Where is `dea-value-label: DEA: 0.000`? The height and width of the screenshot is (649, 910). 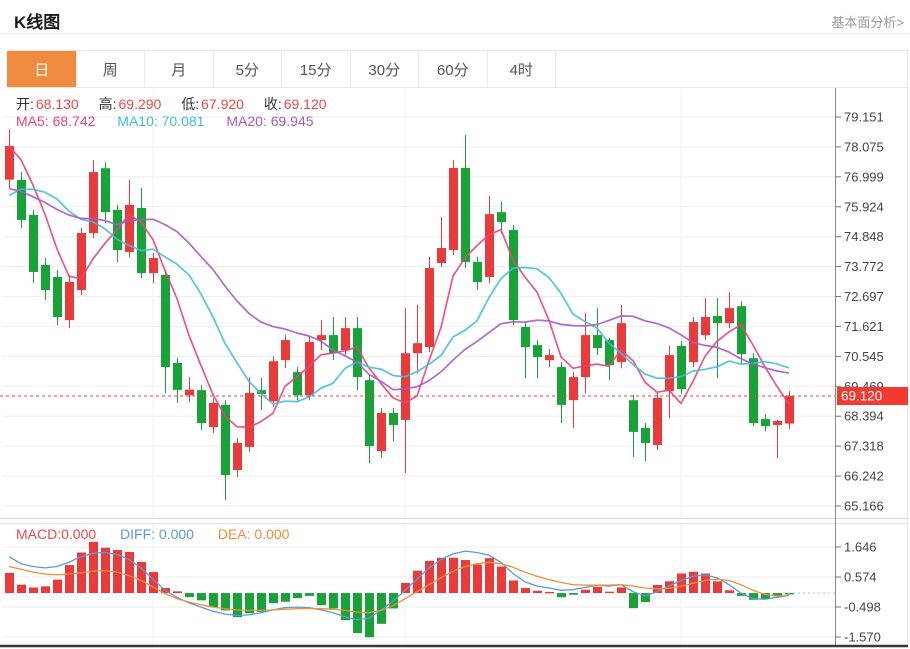
dea-value-label: DEA: 0.000 is located at coordinates (253, 534).